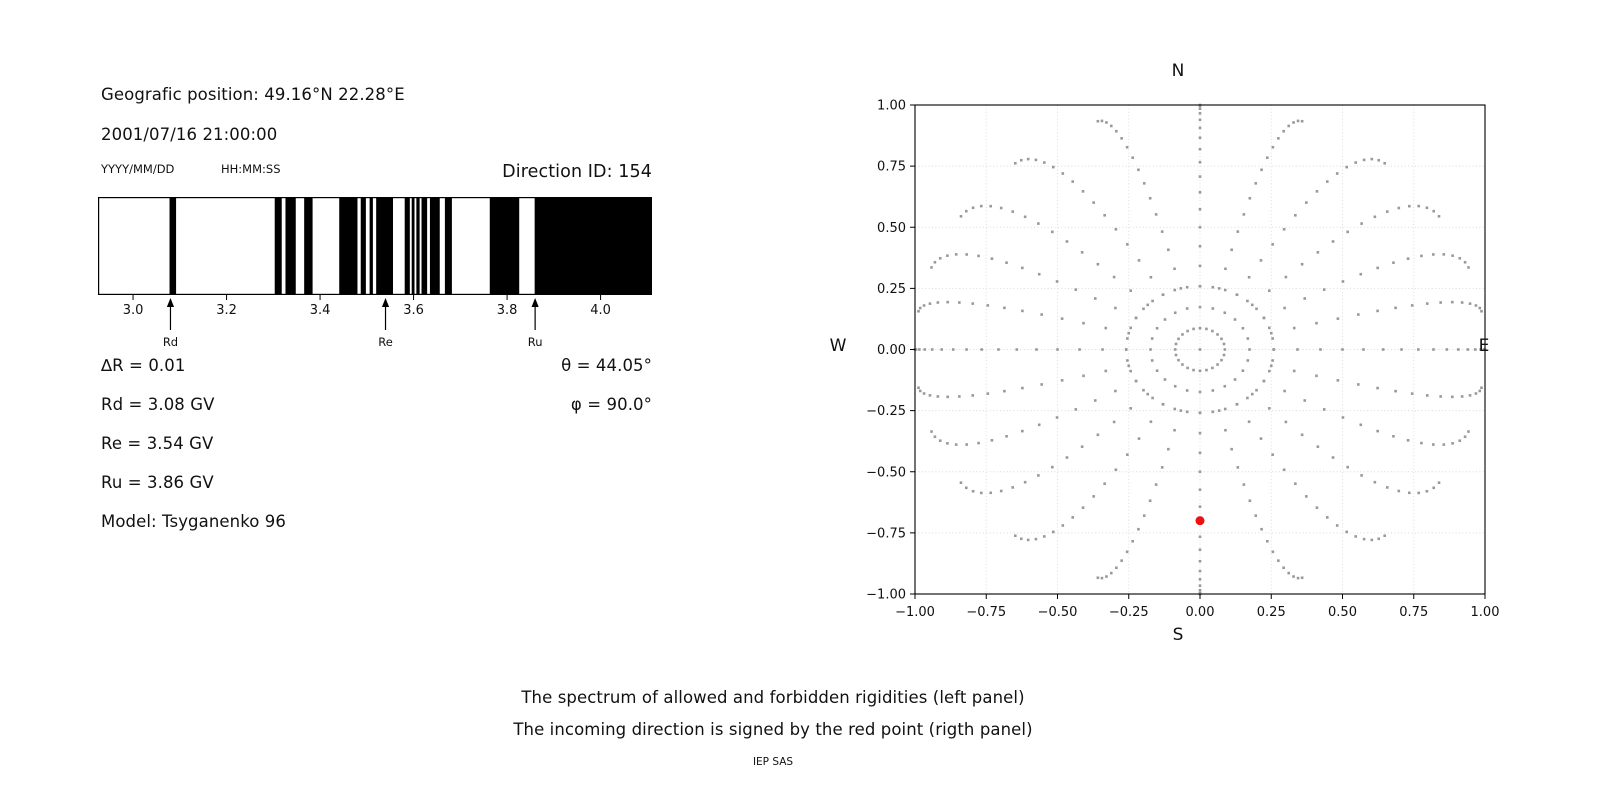 The width and height of the screenshot is (1600, 800). What do you see at coordinates (413, 310) in the screenshot?
I see `x-tick-label: 3.6` at bounding box center [413, 310].